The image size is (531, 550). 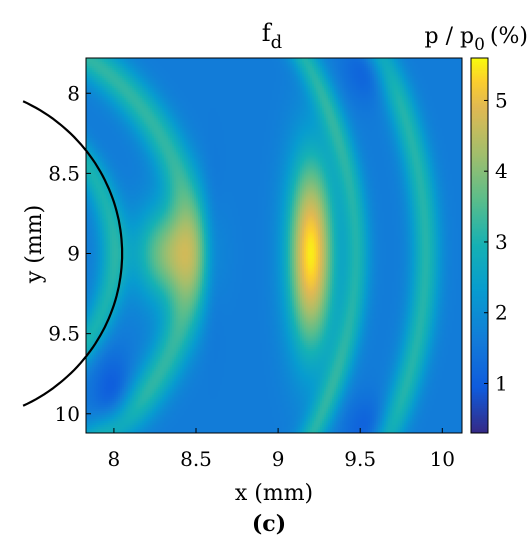 I want to click on x-tick-label: 8, so click(x=114, y=459).